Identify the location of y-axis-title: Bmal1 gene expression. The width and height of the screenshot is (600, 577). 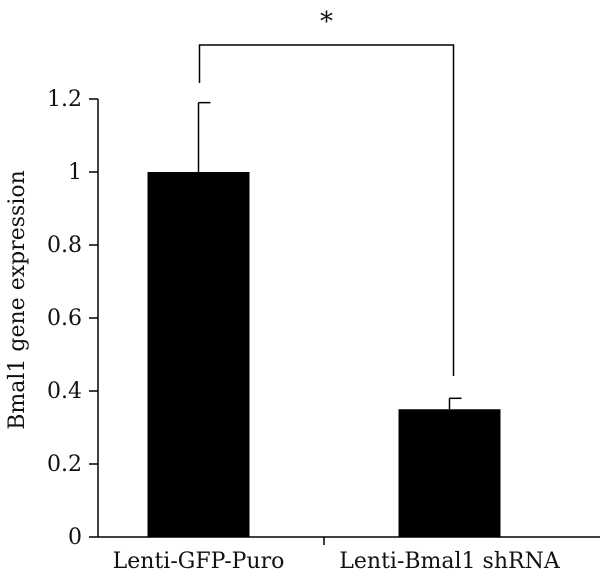
(17, 300).